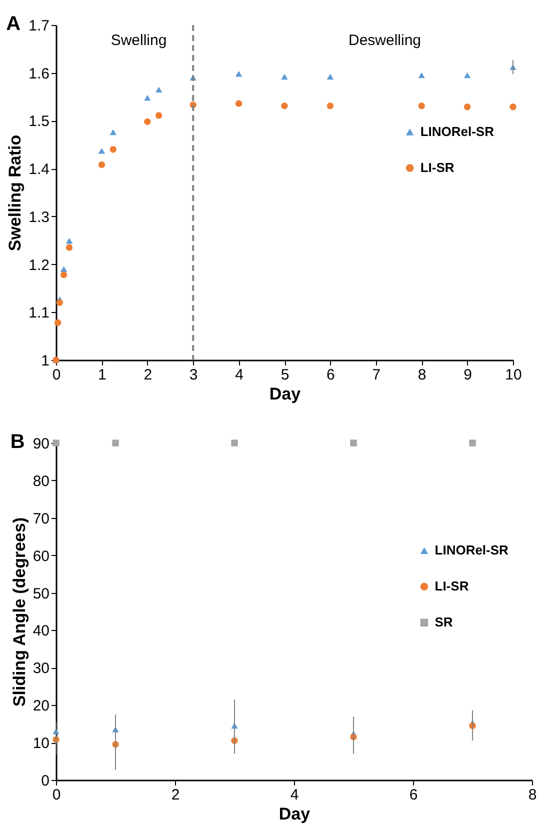 Image resolution: width=553 pixels, height=832 pixels. I want to click on y-tick-label: 80, so click(41, 481).